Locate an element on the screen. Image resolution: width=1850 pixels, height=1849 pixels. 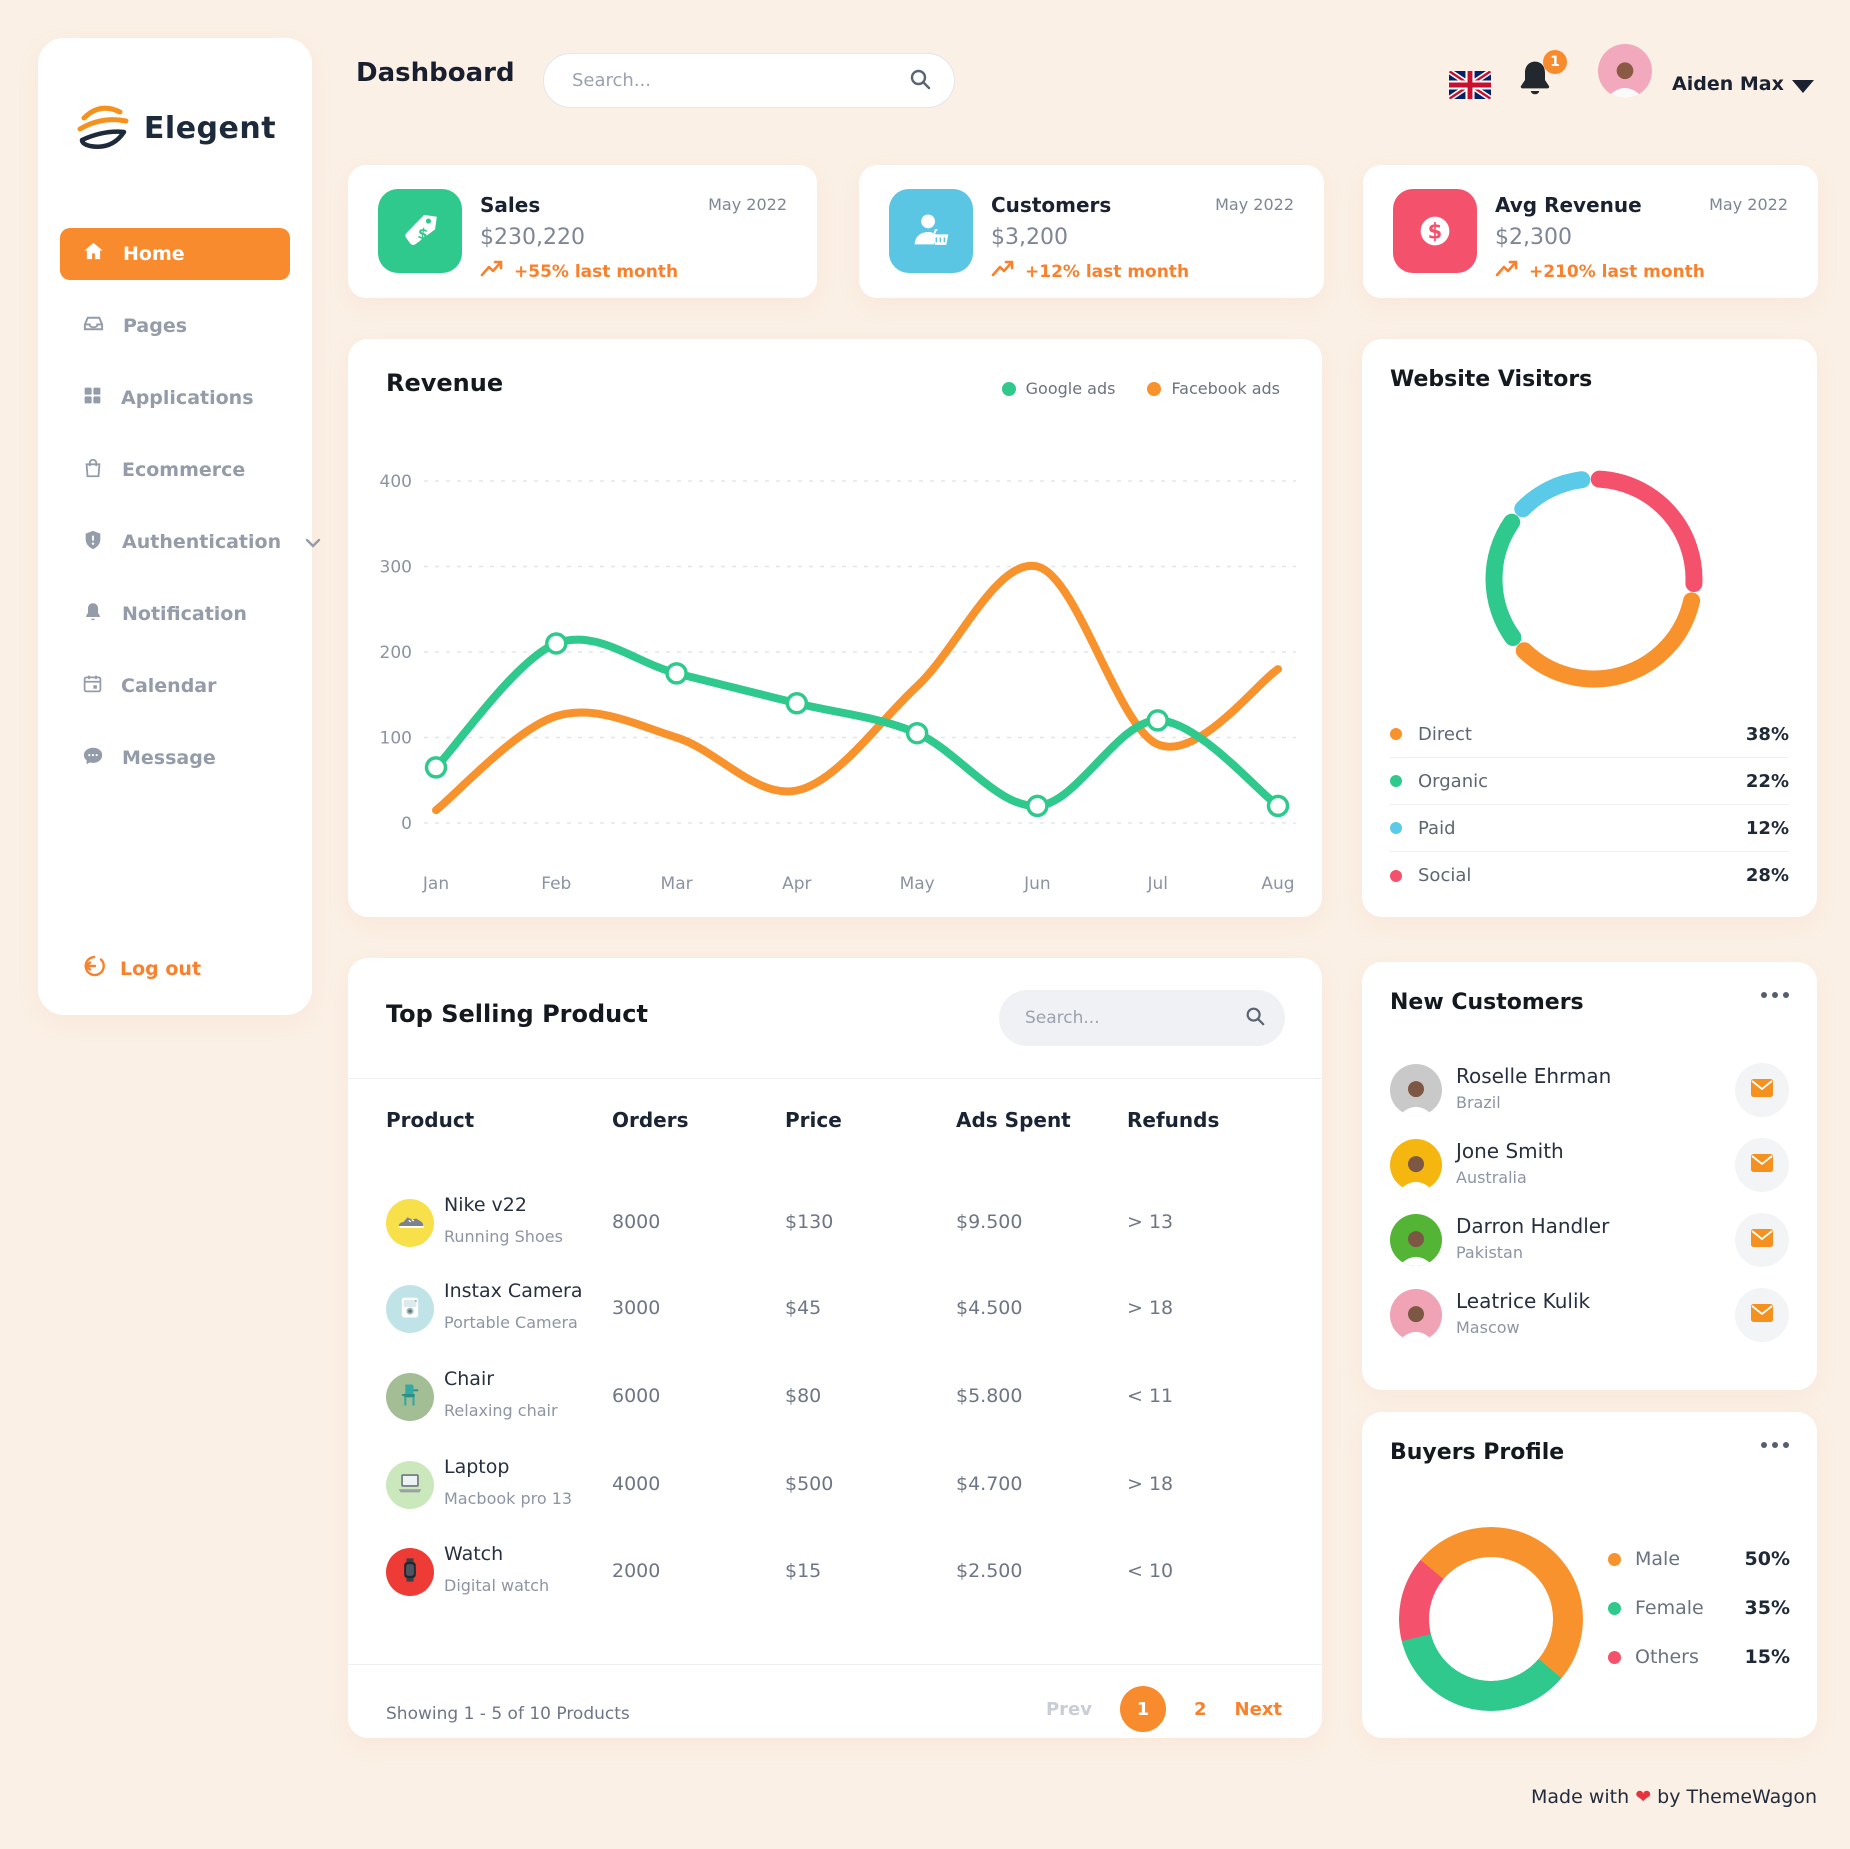
sidebar-item-label: Notification is located at coordinates (184, 614).